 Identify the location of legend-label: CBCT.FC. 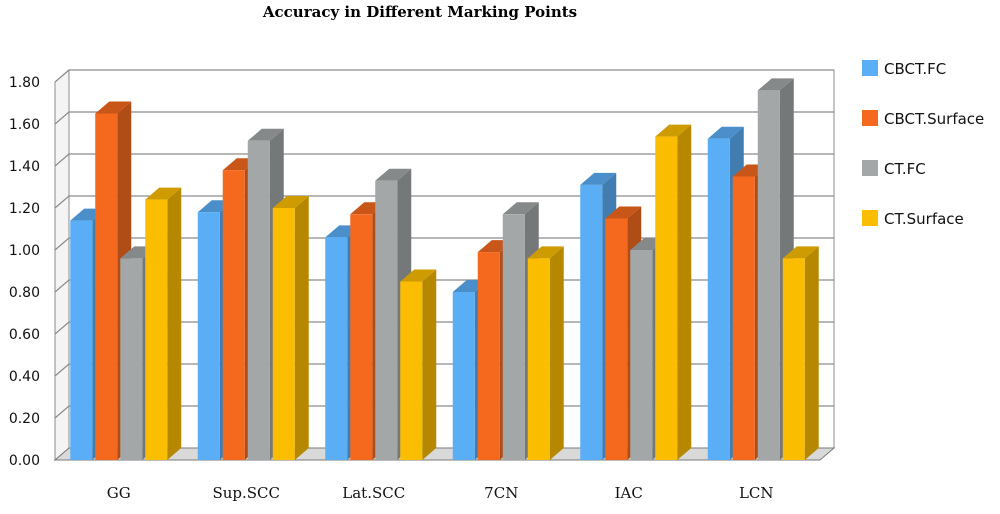
(915, 69).